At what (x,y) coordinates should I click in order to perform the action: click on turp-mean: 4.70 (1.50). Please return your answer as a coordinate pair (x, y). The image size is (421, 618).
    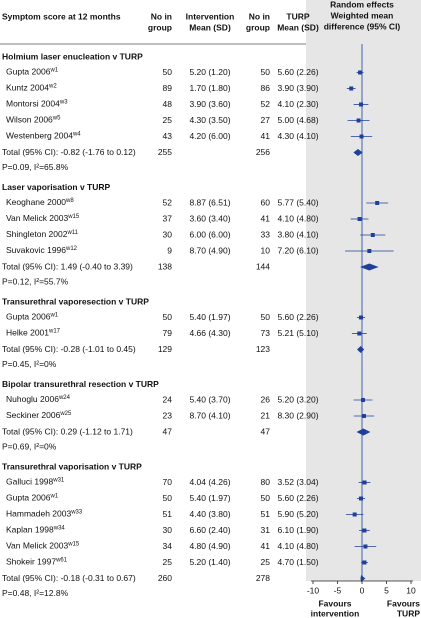
    Looking at the image, I should click on (297, 562).